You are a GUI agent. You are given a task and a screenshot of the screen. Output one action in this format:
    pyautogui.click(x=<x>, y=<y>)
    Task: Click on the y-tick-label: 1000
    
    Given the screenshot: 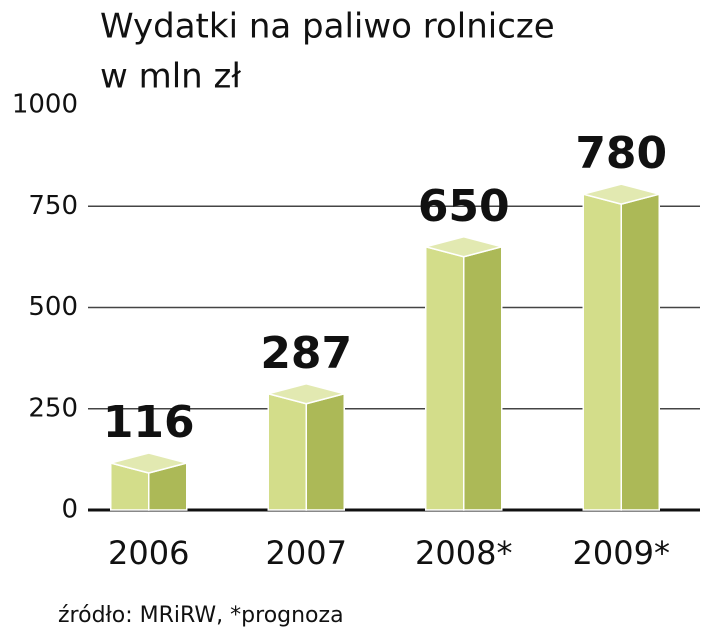 What is the action you would take?
    pyautogui.click(x=45, y=105)
    